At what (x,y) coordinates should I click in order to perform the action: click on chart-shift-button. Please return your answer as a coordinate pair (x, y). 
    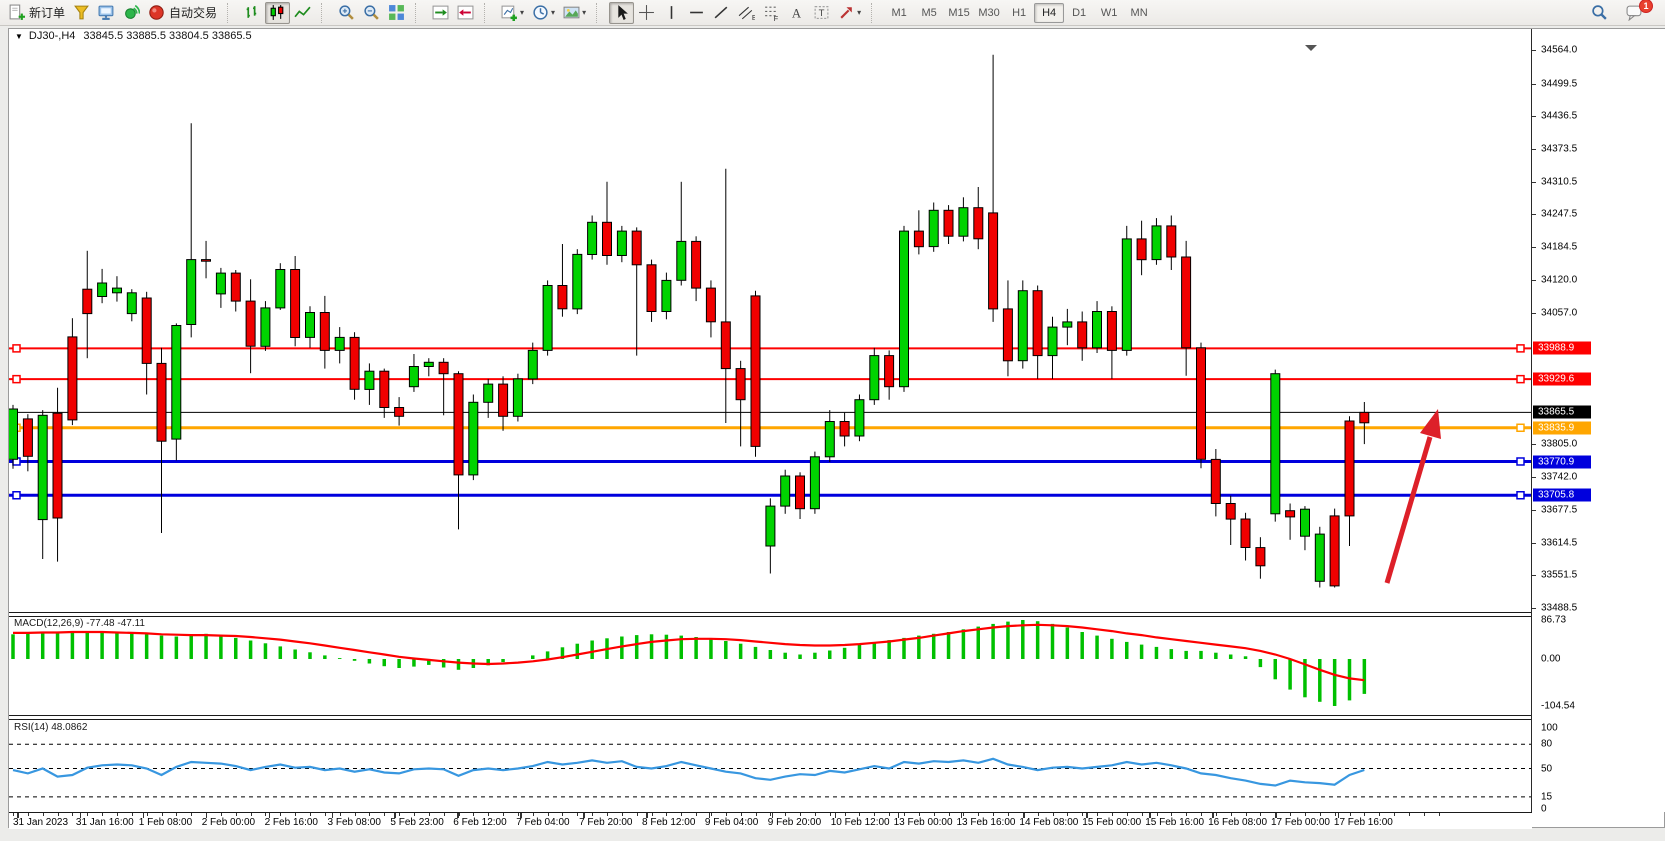
    Looking at the image, I should click on (465, 13).